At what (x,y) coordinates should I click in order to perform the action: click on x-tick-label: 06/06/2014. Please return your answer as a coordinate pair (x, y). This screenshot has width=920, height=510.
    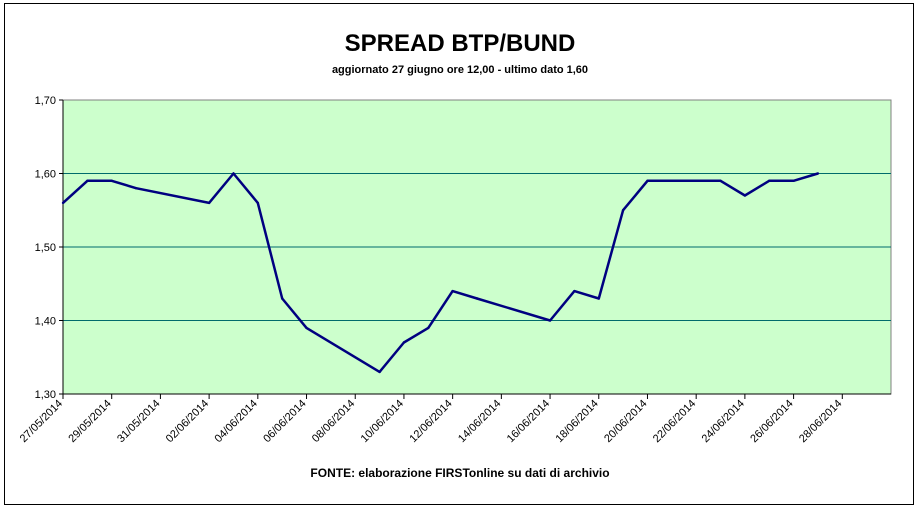
    Looking at the image, I should click on (284, 421).